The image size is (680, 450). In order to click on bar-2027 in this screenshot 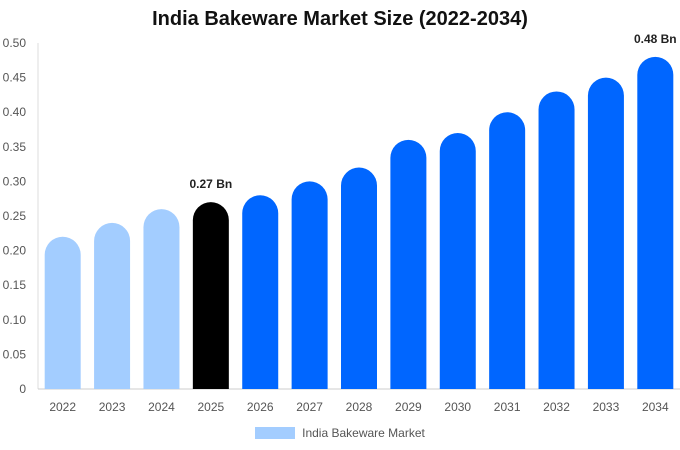, I will do `click(309, 285)`.